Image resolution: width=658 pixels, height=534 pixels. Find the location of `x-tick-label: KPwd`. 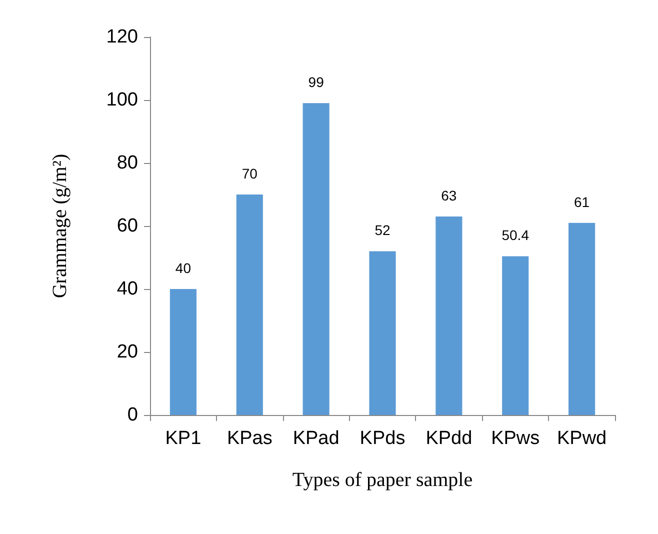

x-tick-label: KPwd is located at coordinates (581, 438).